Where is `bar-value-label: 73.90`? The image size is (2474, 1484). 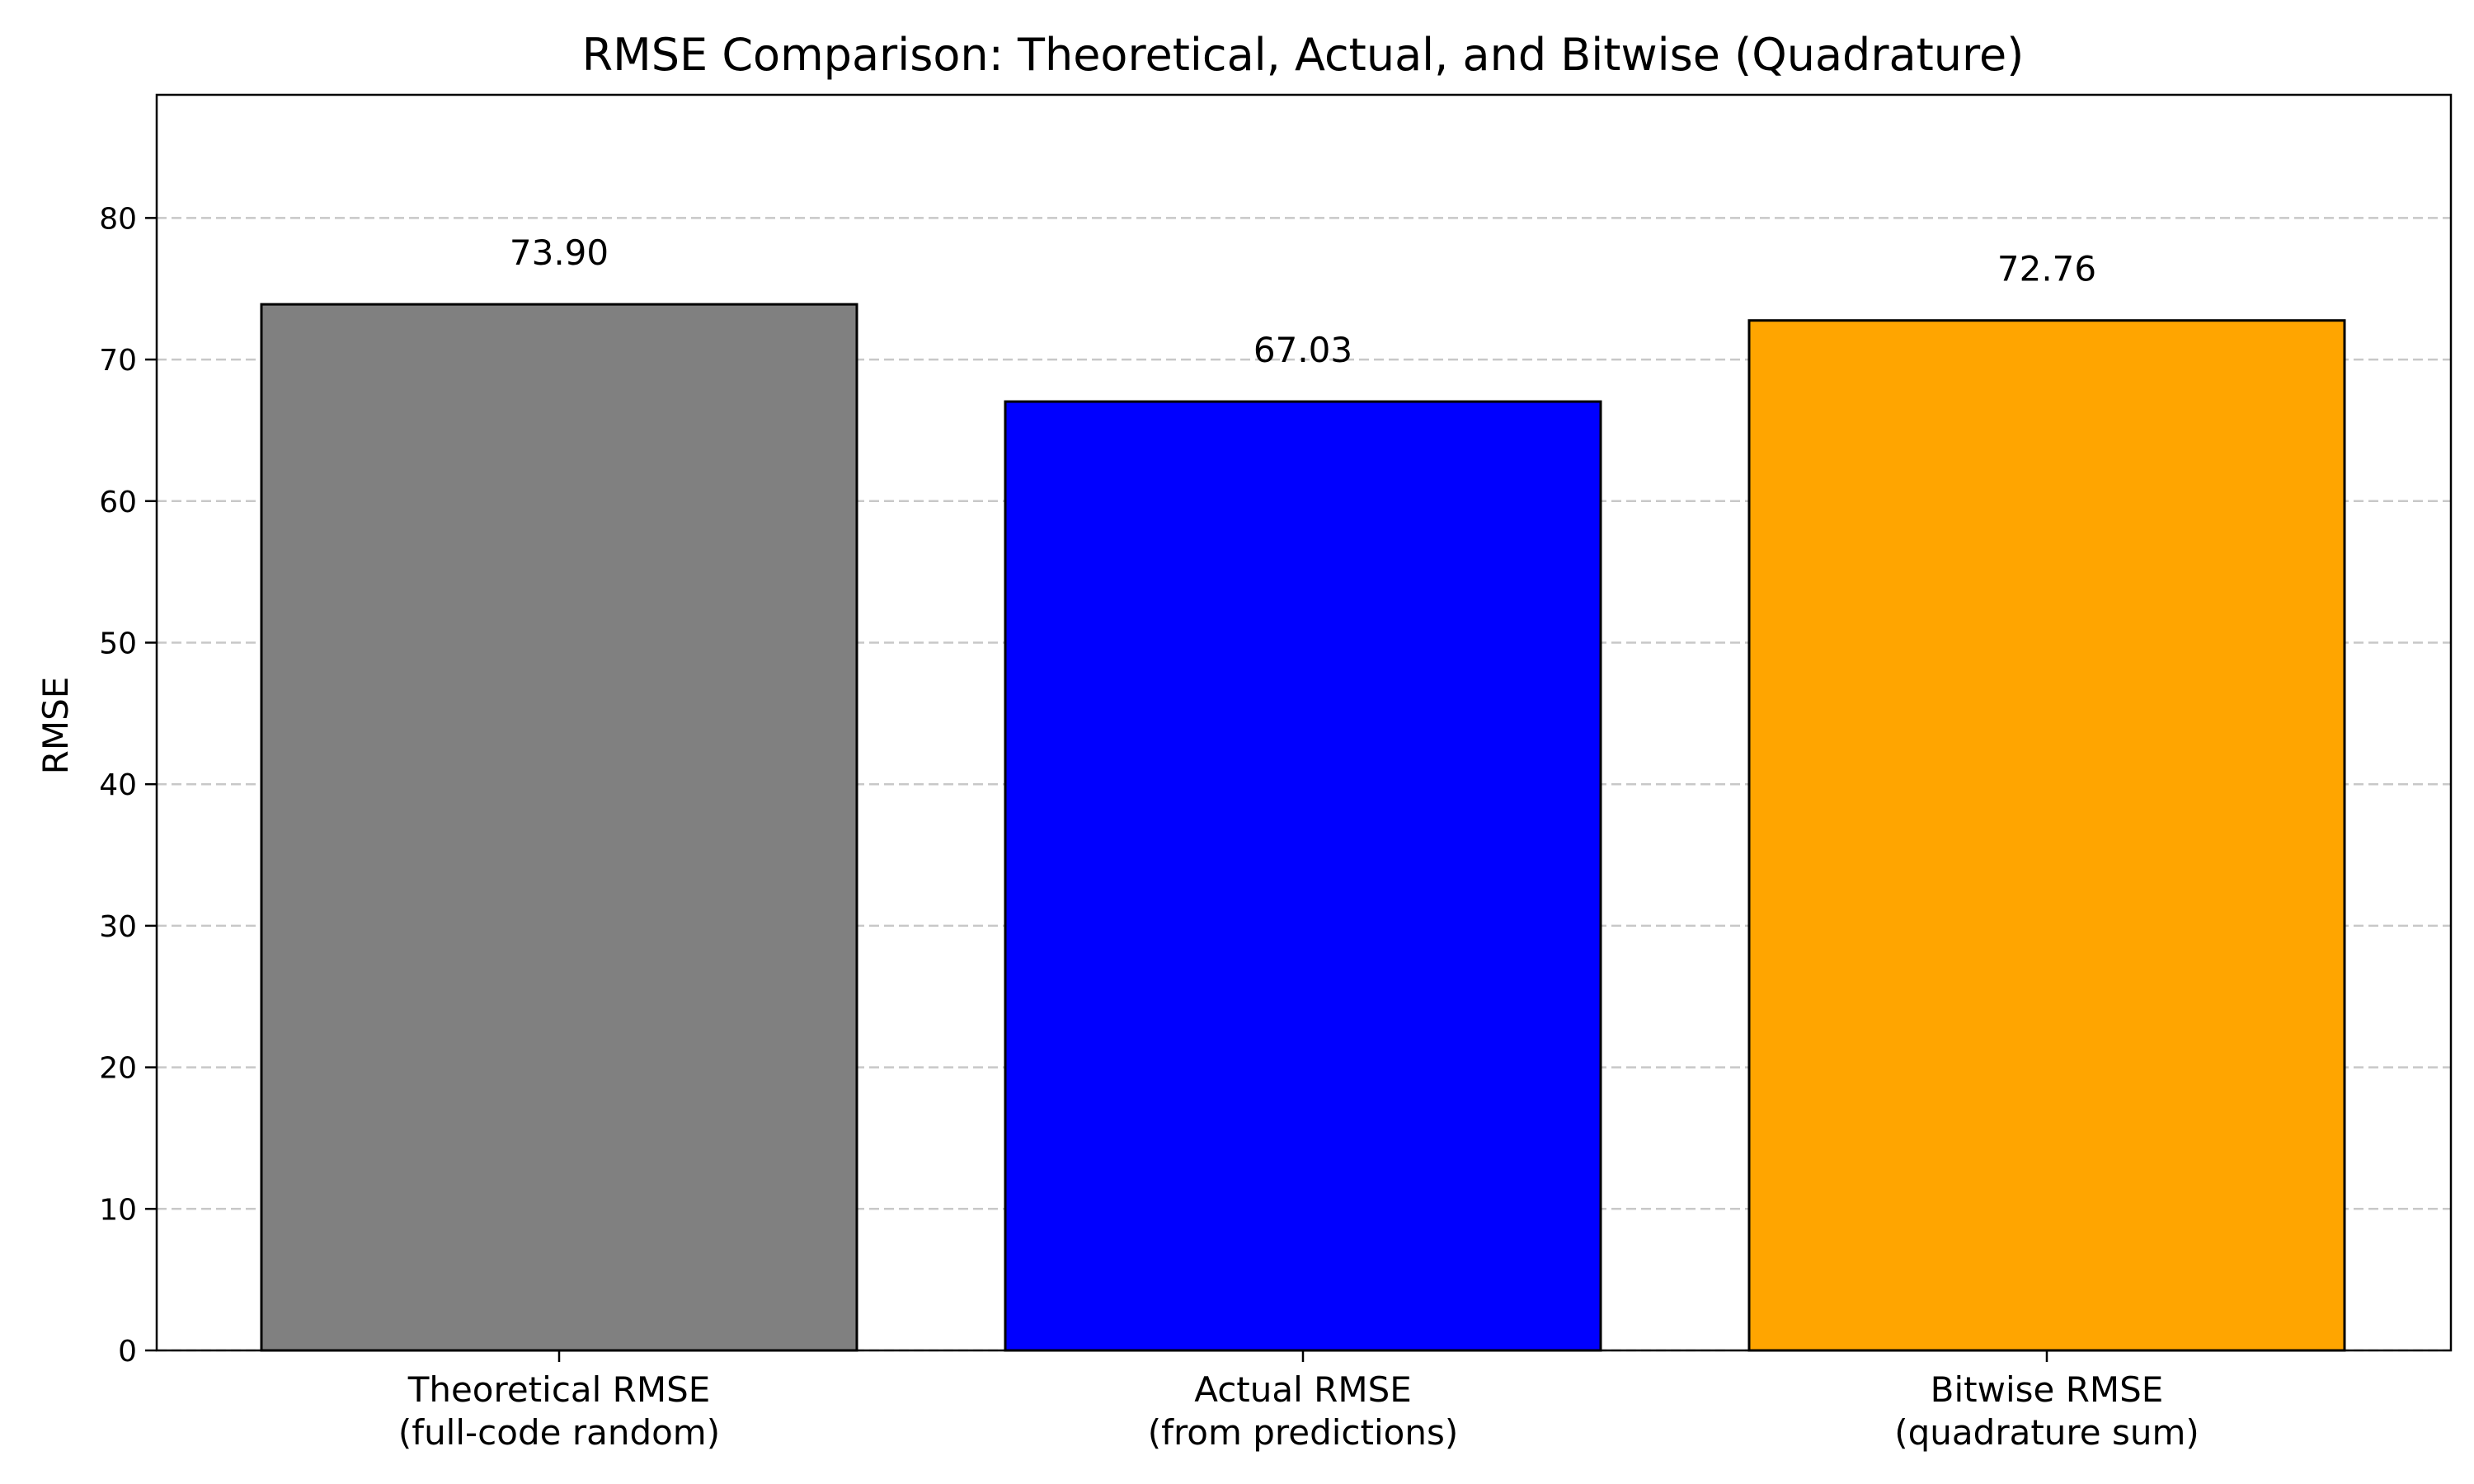 bar-value-label: 73.90 is located at coordinates (559, 252).